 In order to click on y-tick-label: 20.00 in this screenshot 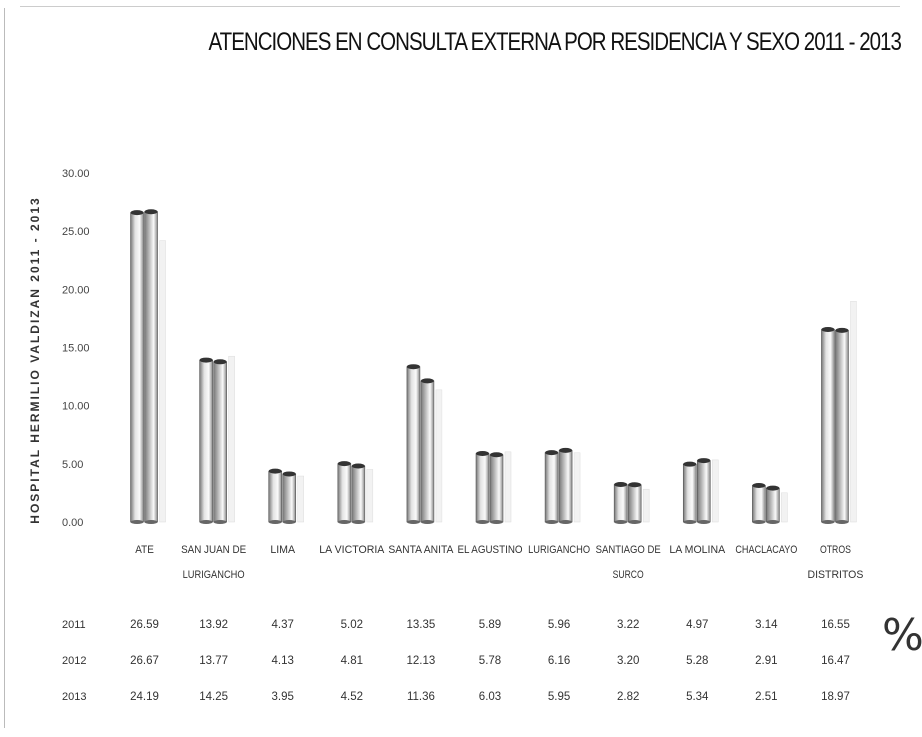, I will do `click(76, 290)`.